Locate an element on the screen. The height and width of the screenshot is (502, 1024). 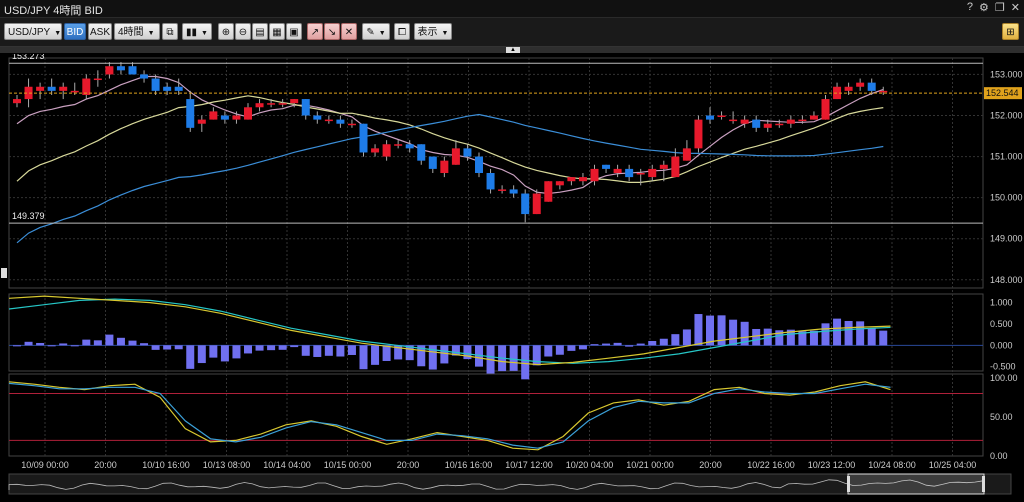
navigator-handle-left is located at coordinates (848, 484).